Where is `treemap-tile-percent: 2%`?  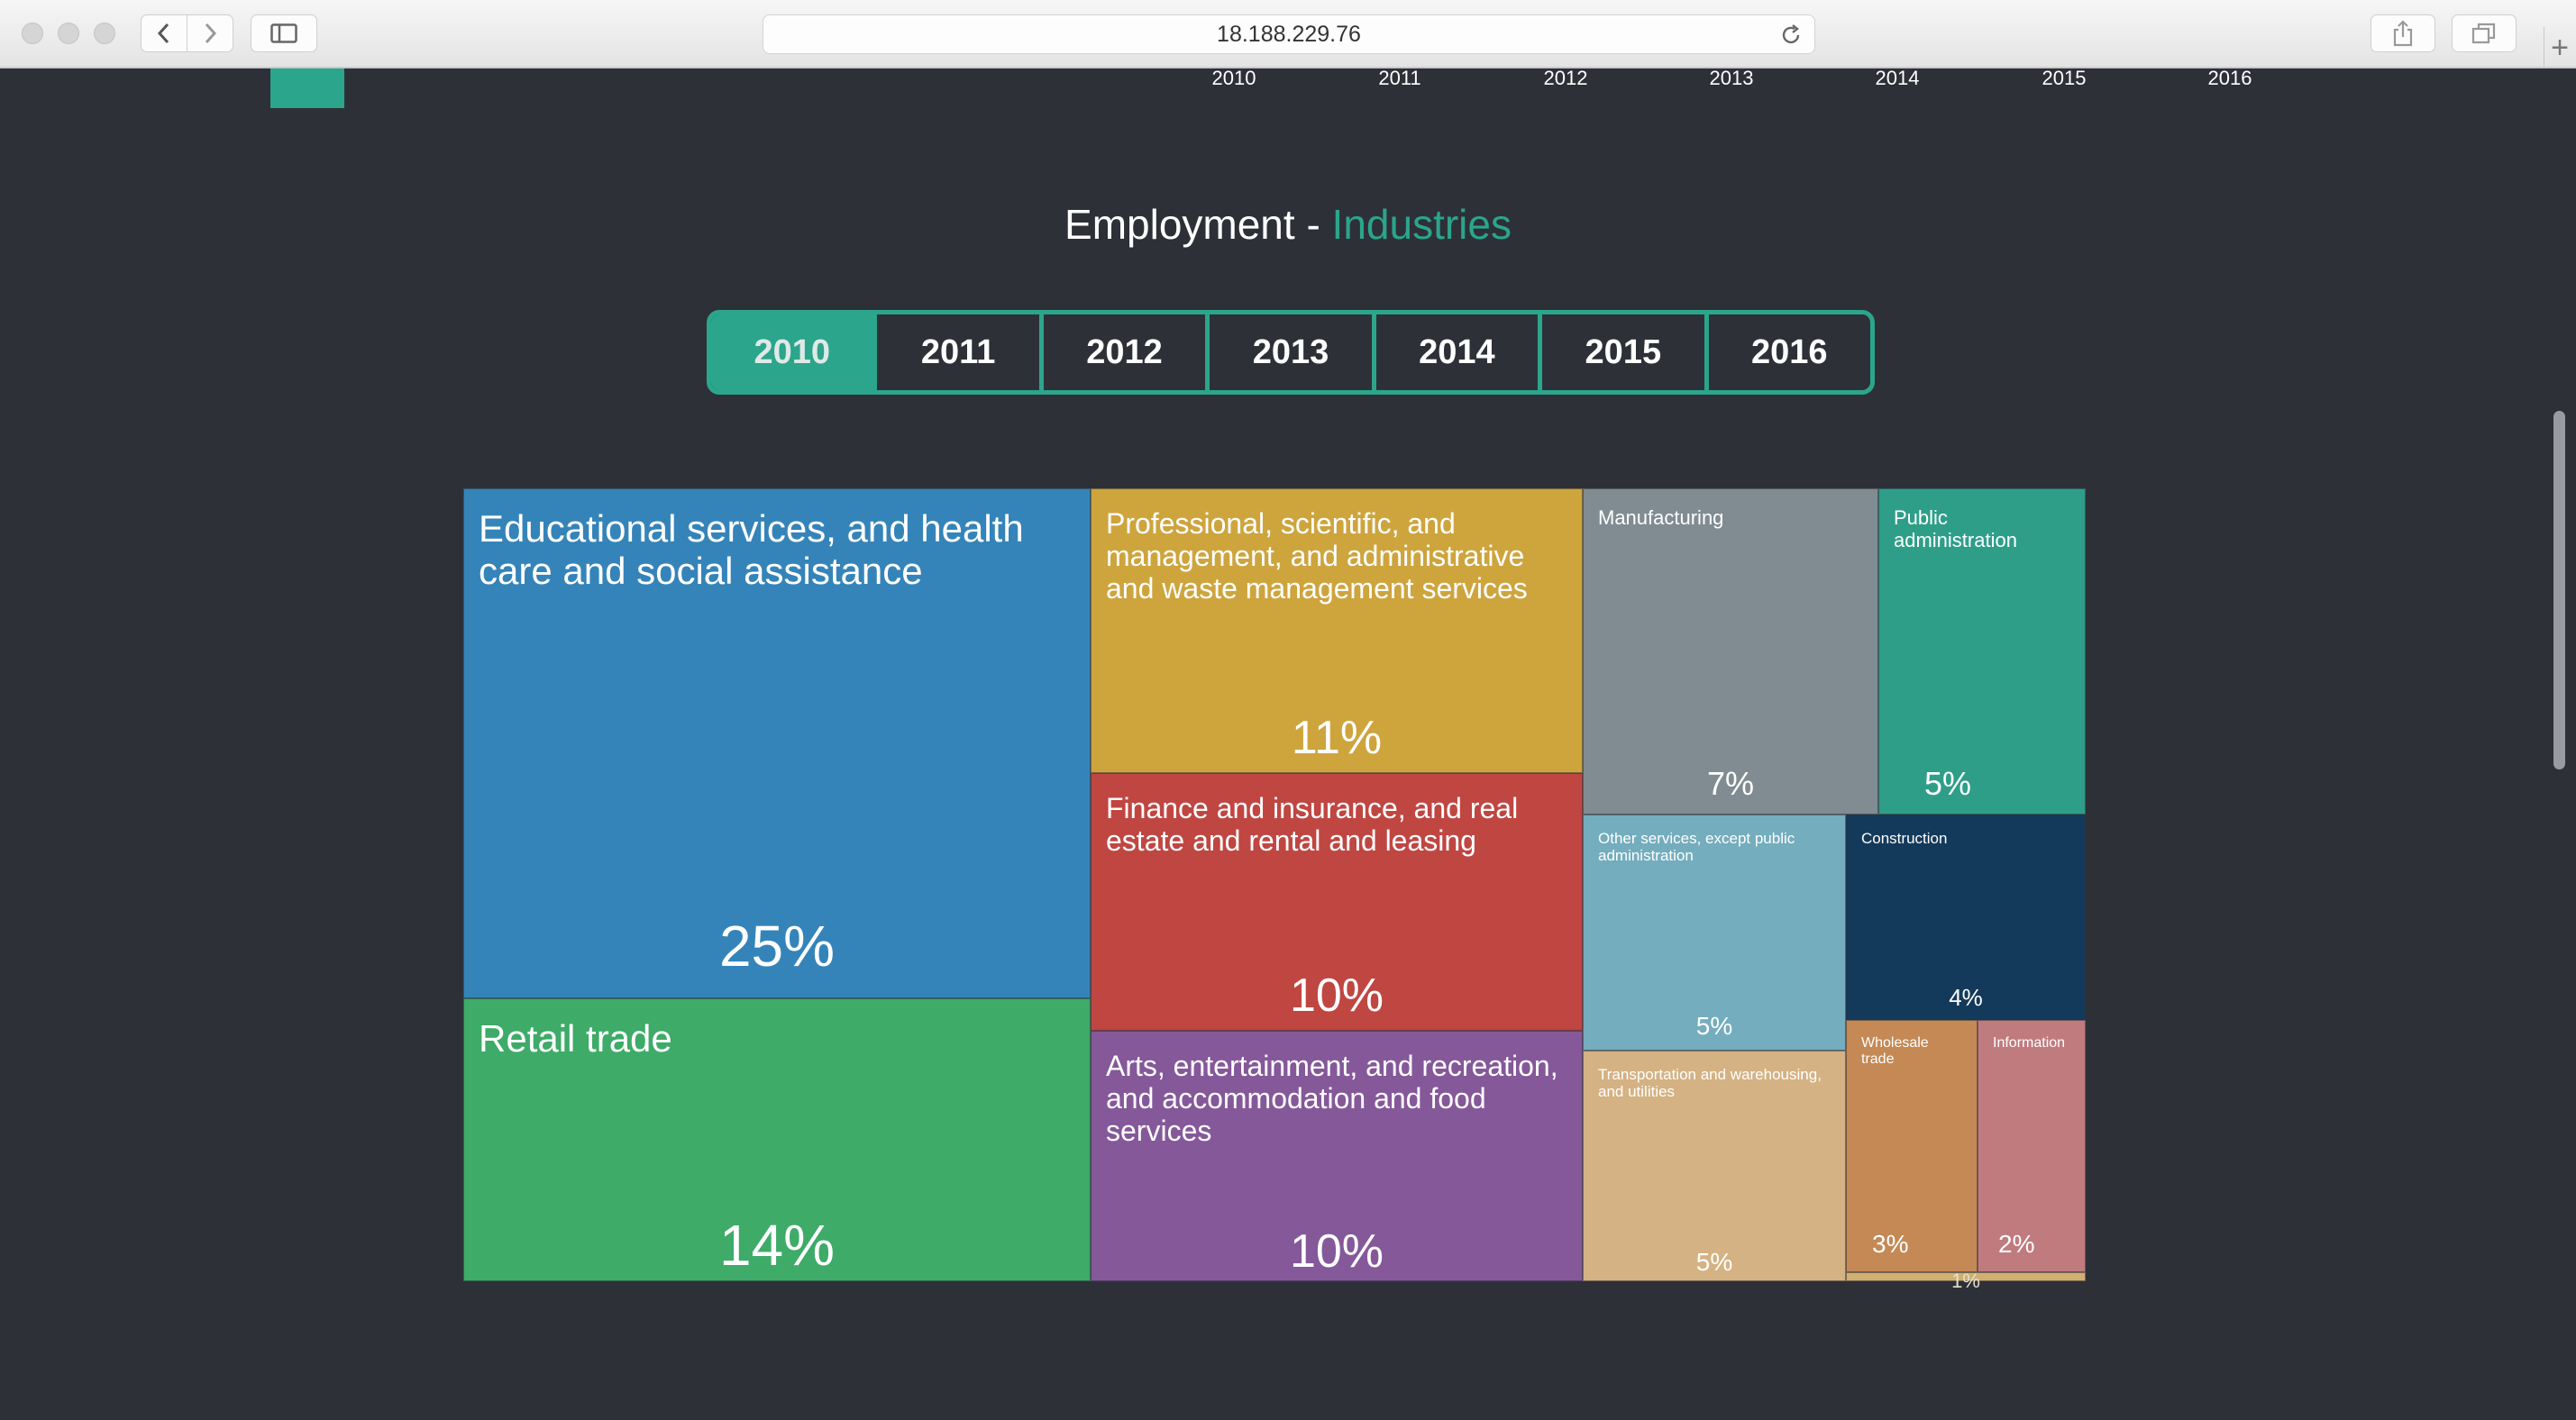
treemap-tile-percent: 2% is located at coordinates (2016, 1244).